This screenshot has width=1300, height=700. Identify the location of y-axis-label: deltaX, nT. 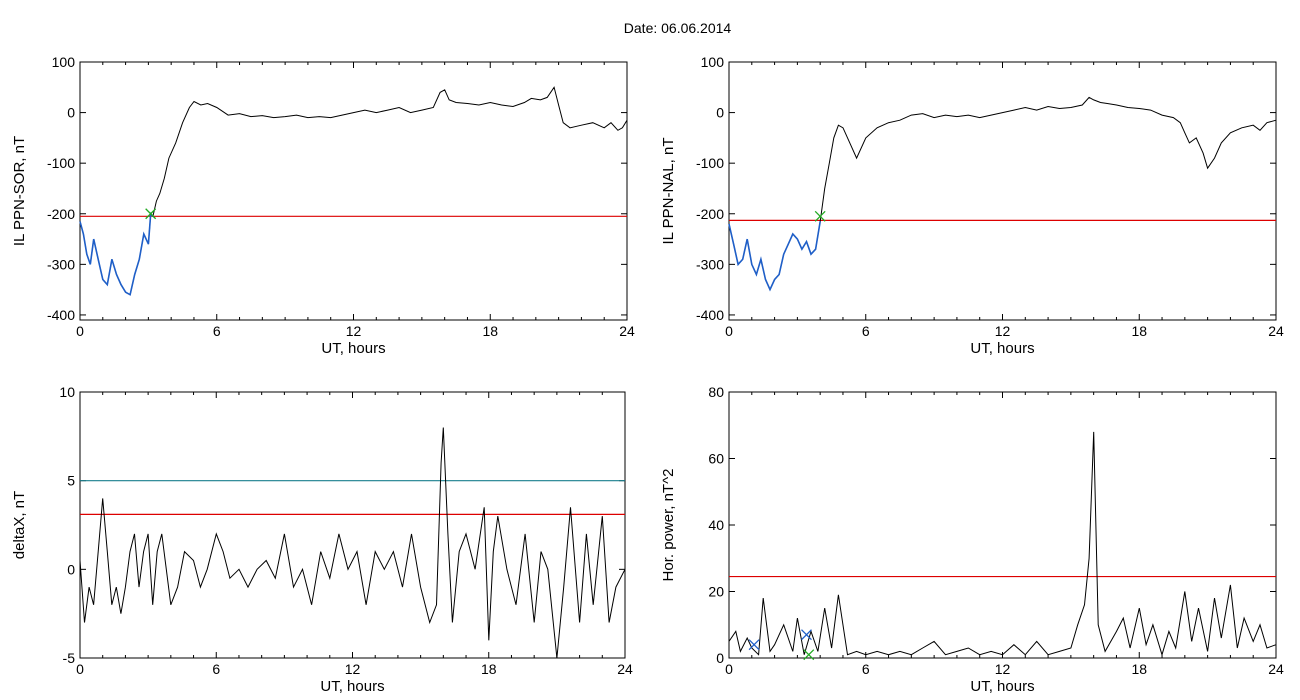
(19, 525).